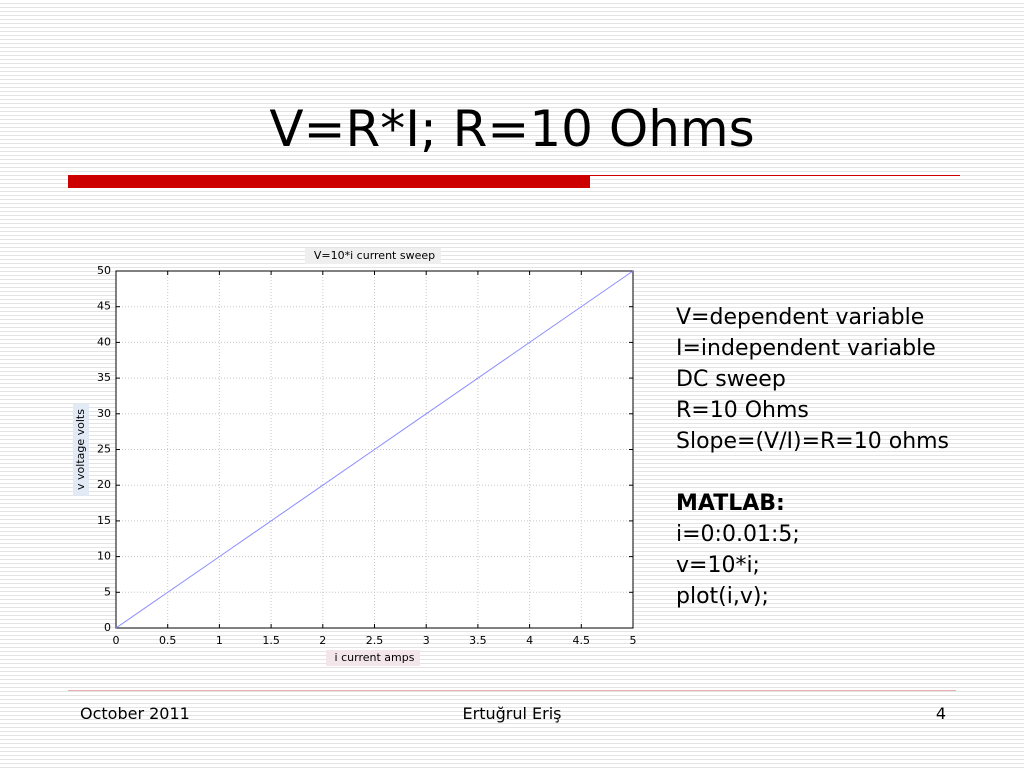 This screenshot has width=1024, height=768. What do you see at coordinates (813, 441) in the screenshot?
I see `note: Slope=(V/I)=R=10 ohms` at bounding box center [813, 441].